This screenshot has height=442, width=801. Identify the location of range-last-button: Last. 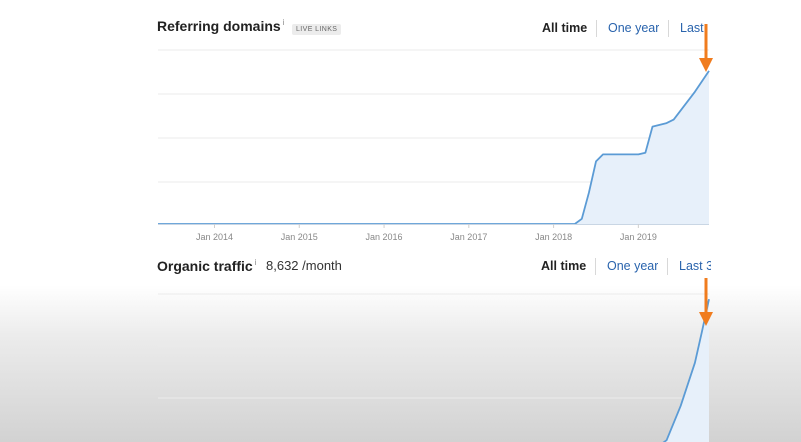
(692, 28).